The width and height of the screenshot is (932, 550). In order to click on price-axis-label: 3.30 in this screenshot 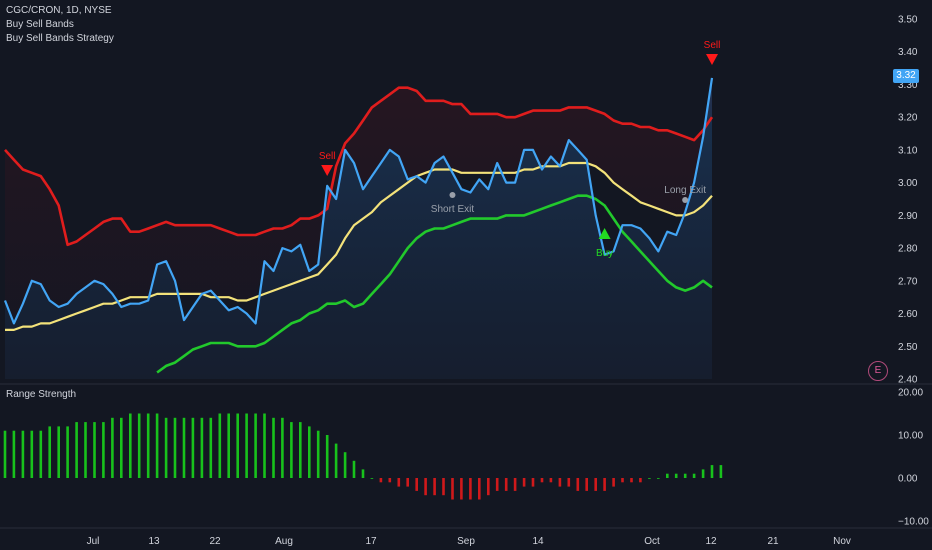, I will do `click(908, 85)`.